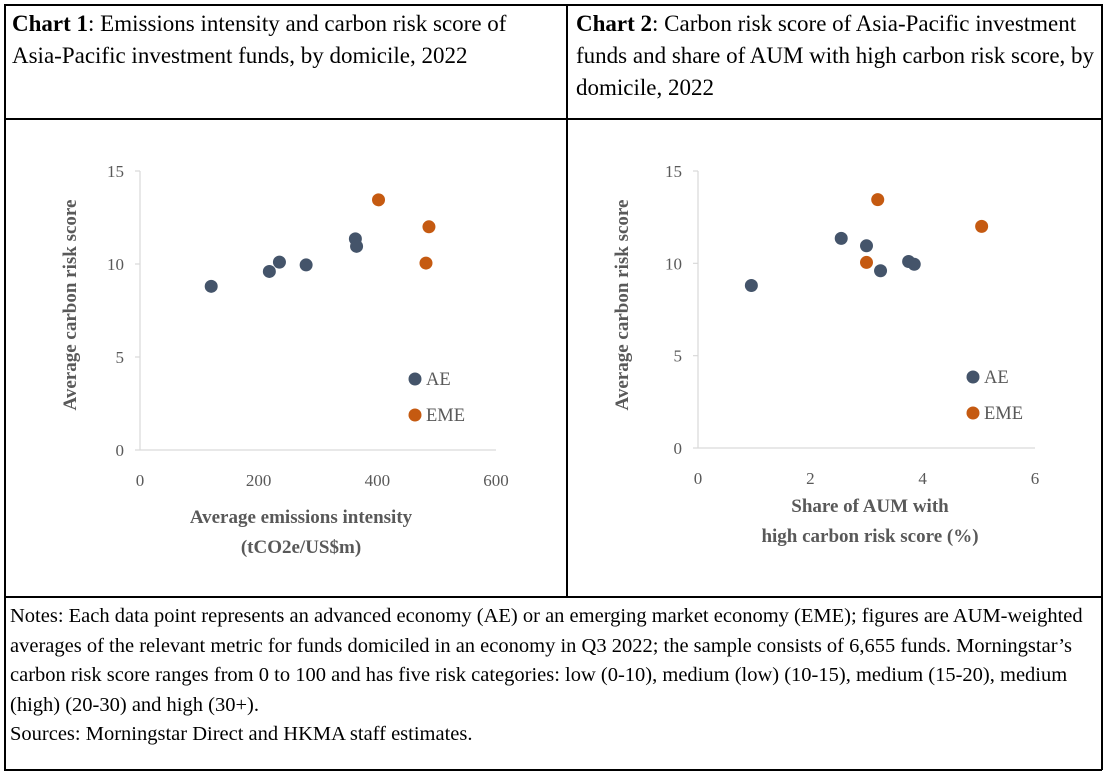 The width and height of the screenshot is (1110, 776). What do you see at coordinates (70, 305) in the screenshot?
I see `chart1-y-axis-label: Average carbon risk score` at bounding box center [70, 305].